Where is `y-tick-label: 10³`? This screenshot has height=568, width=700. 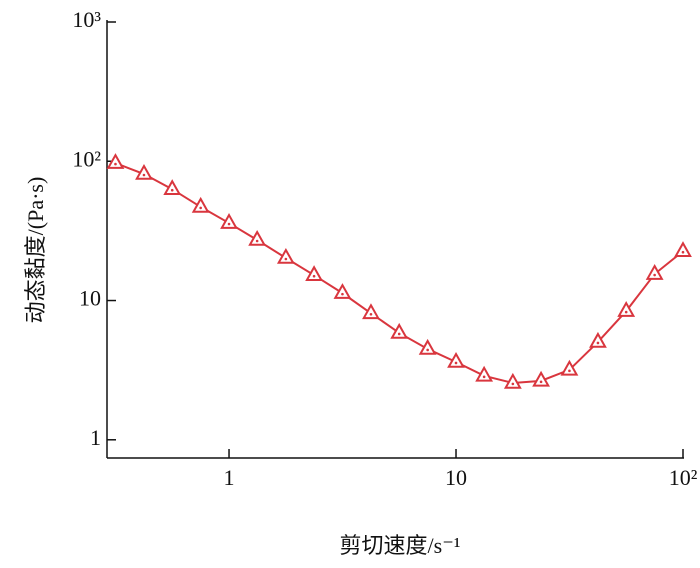 y-tick-label: 10³ is located at coordinates (86, 19).